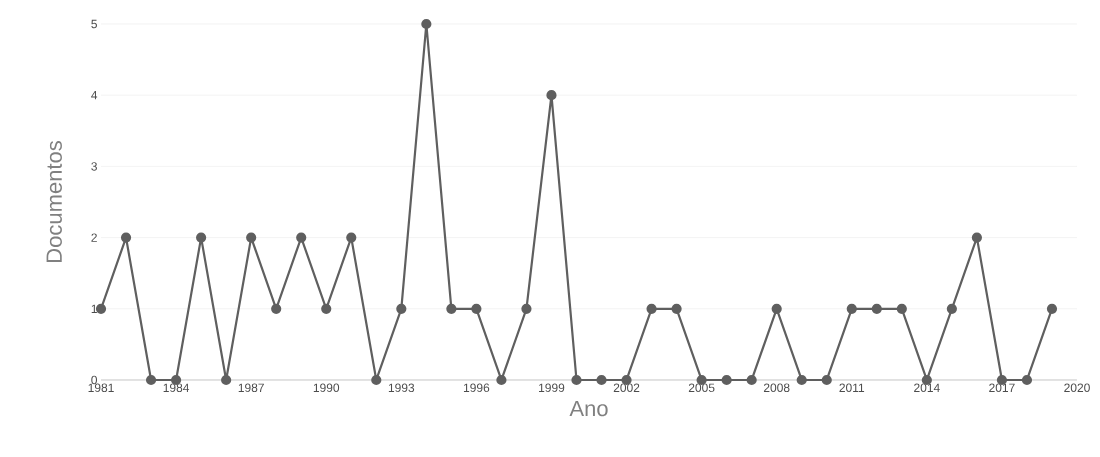  Describe the element at coordinates (251, 388) in the screenshot. I see `x-tick-label: 1987` at that location.